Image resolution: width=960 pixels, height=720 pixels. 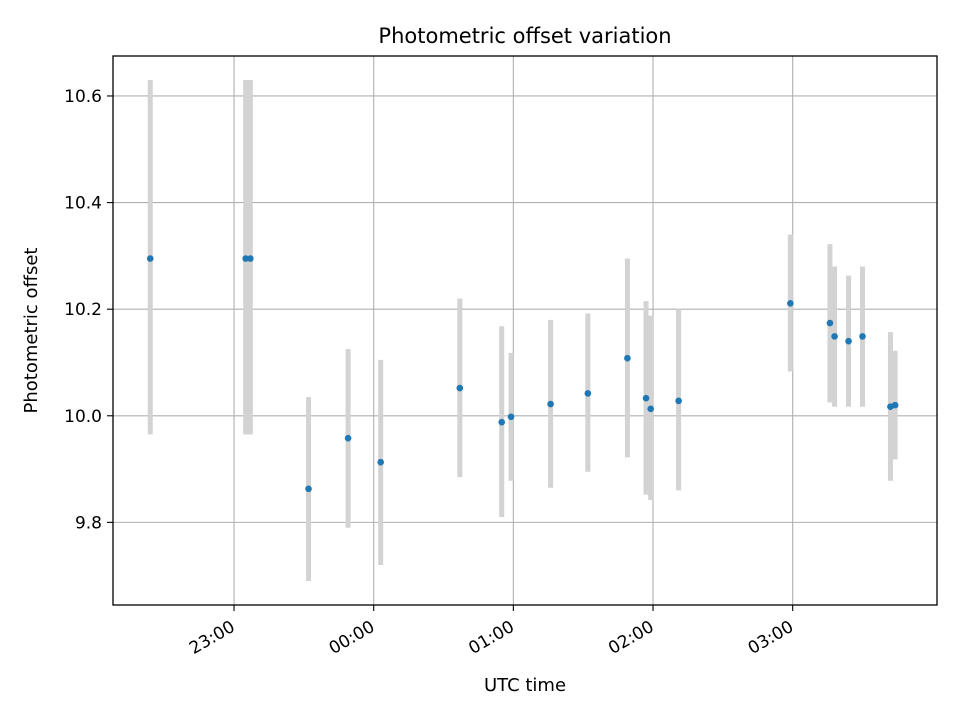 I want to click on y-tick-label: 9.8, so click(x=88, y=523).